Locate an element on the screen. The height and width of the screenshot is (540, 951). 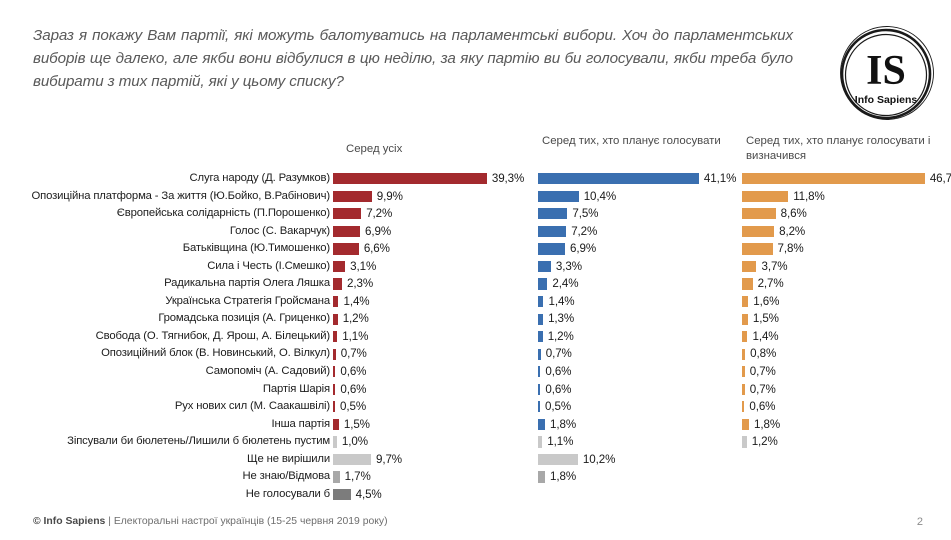
bar-value-label: 1,1% is located at coordinates (355, 336).